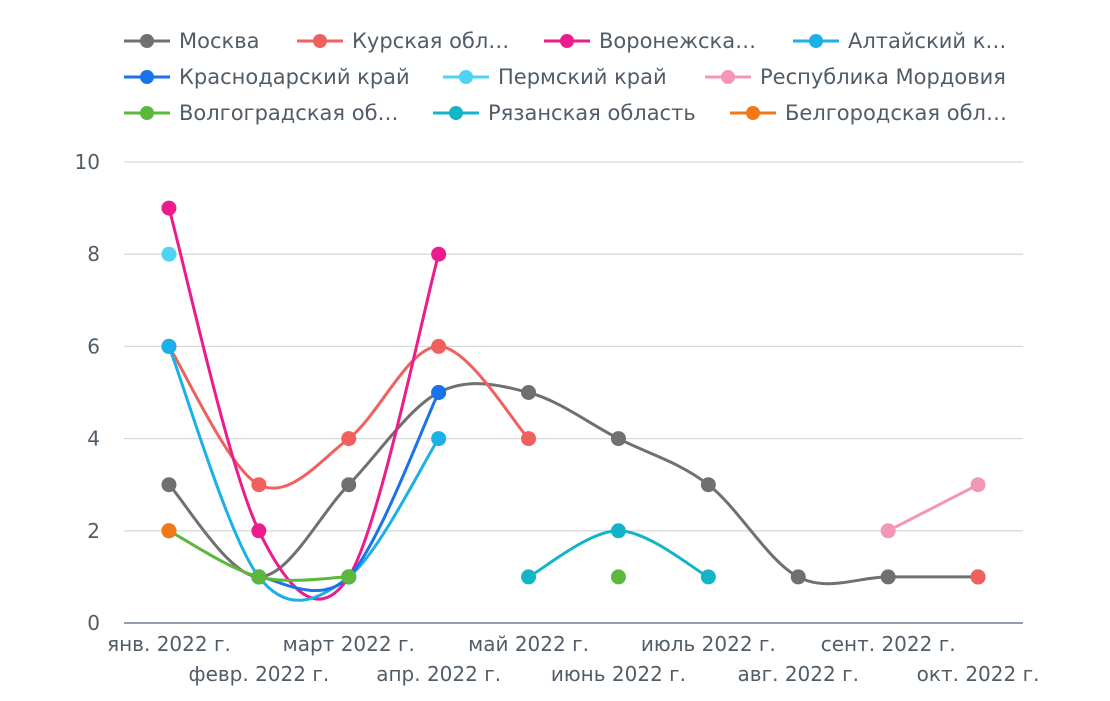 Image resolution: width=1110 pixels, height=701 pixels. What do you see at coordinates (883, 77) in the screenshot?
I see `legend-label: Республика Мордовия` at bounding box center [883, 77].